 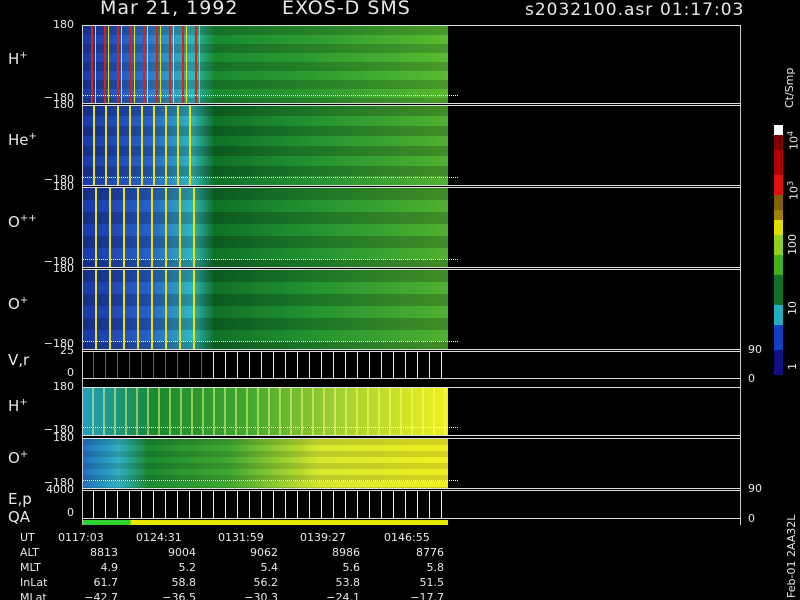 I want to click on table-cell: 0139:27, so click(x=323, y=537).